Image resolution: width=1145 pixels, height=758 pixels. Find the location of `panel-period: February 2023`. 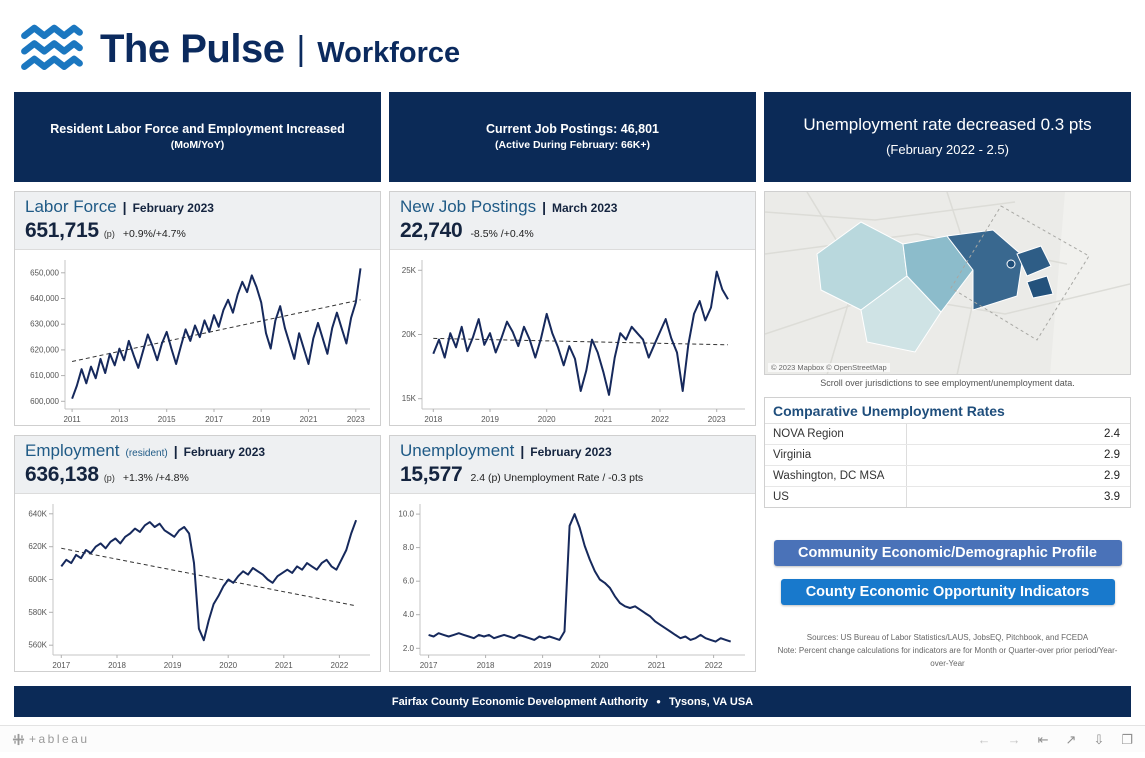

panel-period: February 2023 is located at coordinates (224, 452).